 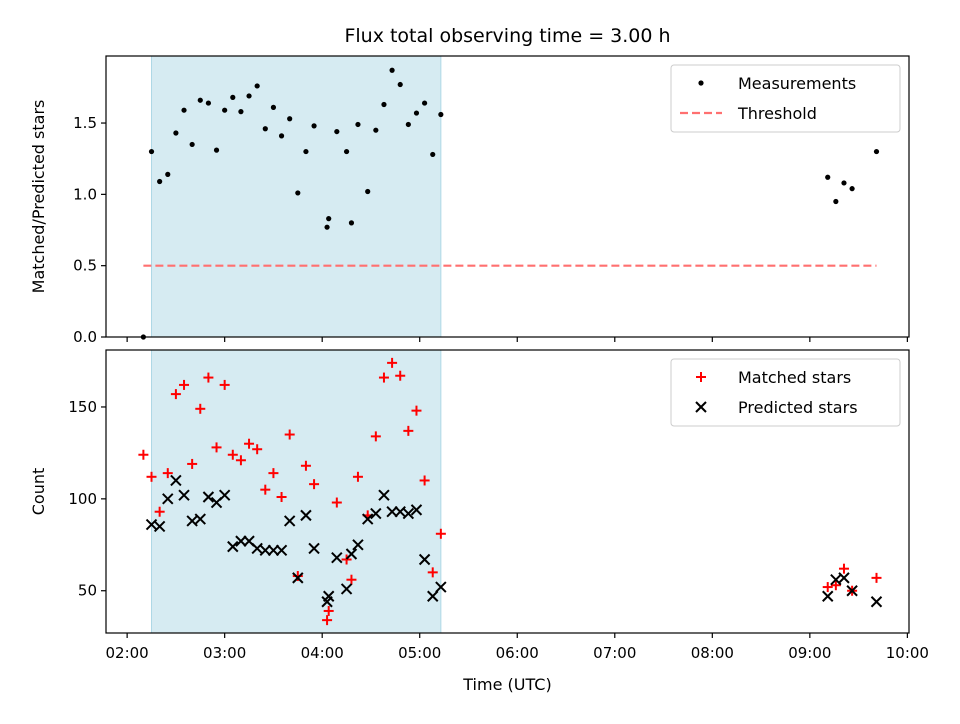 What do you see at coordinates (785, 392) in the screenshot?
I see `legend: Matched stars Predicted stars` at bounding box center [785, 392].